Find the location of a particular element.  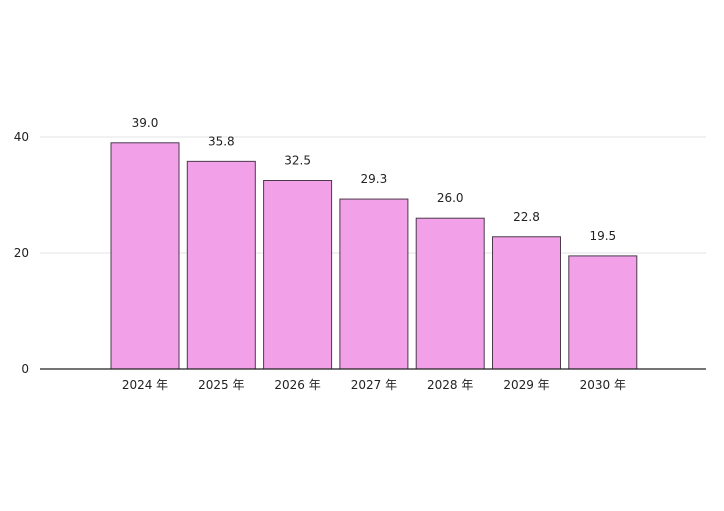

data-label: 39.0 is located at coordinates (145, 123).